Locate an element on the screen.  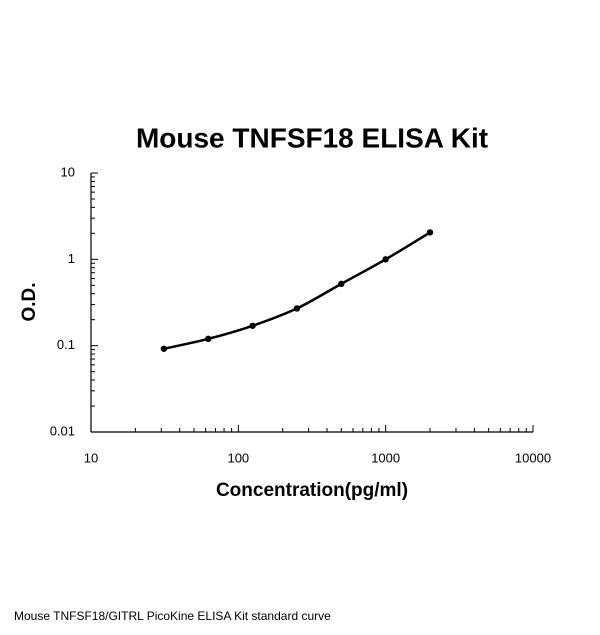
x-tick-label: 100 is located at coordinates (238, 457).